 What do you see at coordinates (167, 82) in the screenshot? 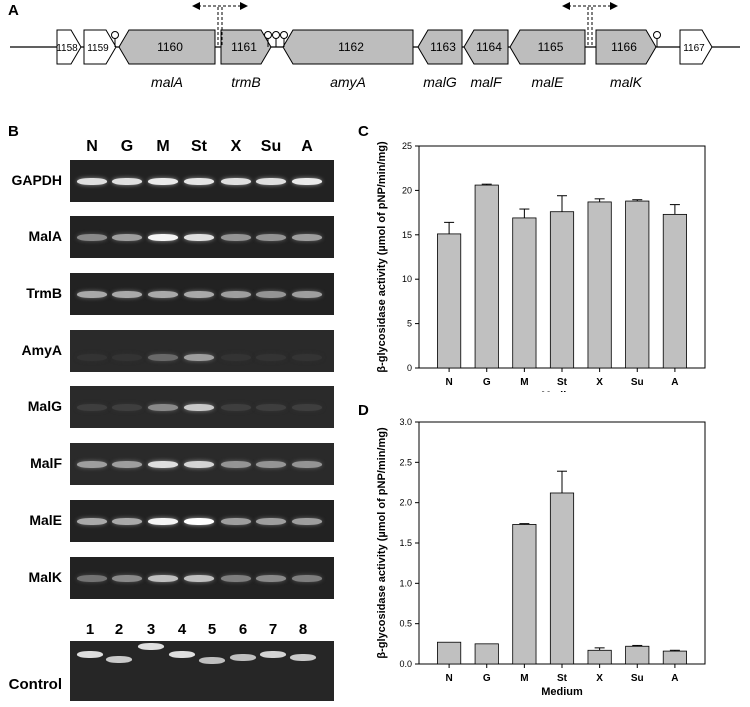
I see `gene-name-malA: malA` at bounding box center [167, 82].